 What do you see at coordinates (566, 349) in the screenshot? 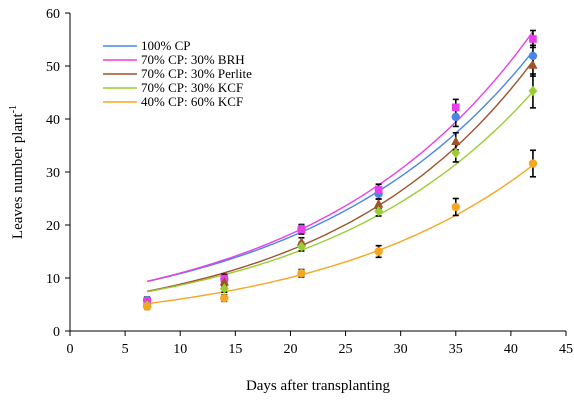
I see `x-tick-label: 45` at bounding box center [566, 349].